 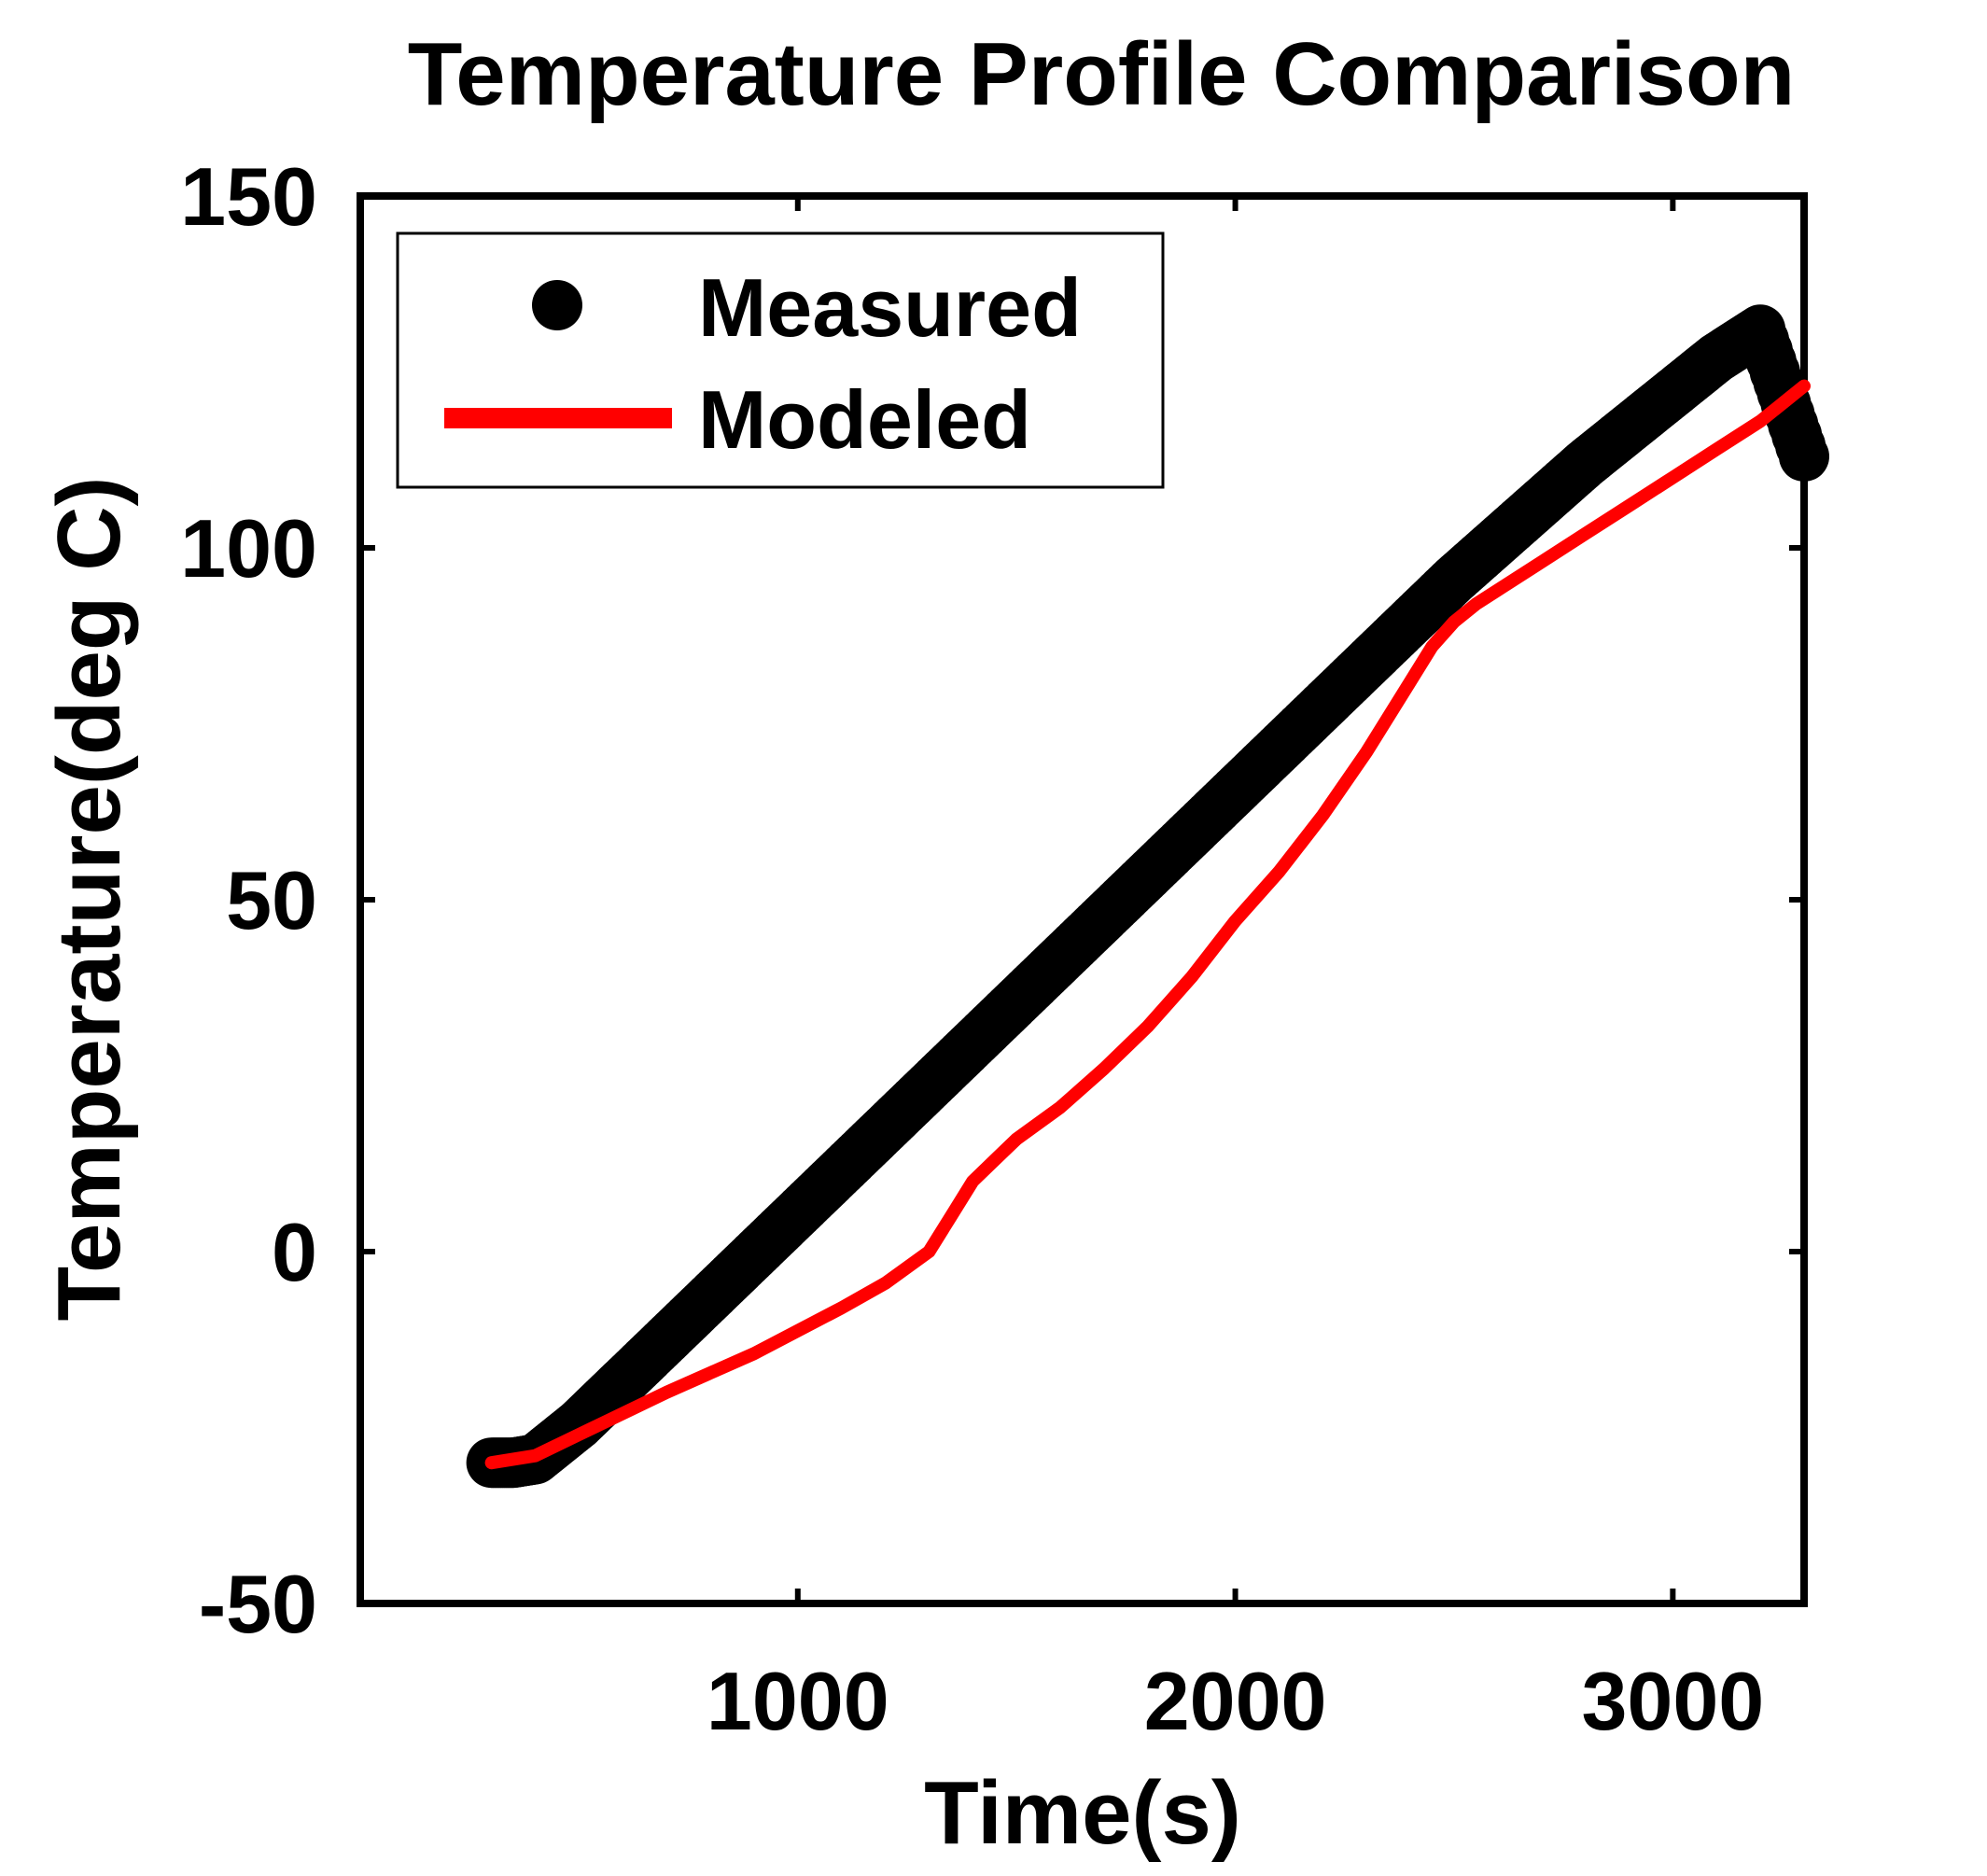 I want to click on x-tick-label: 2000, so click(x=1235, y=1701).